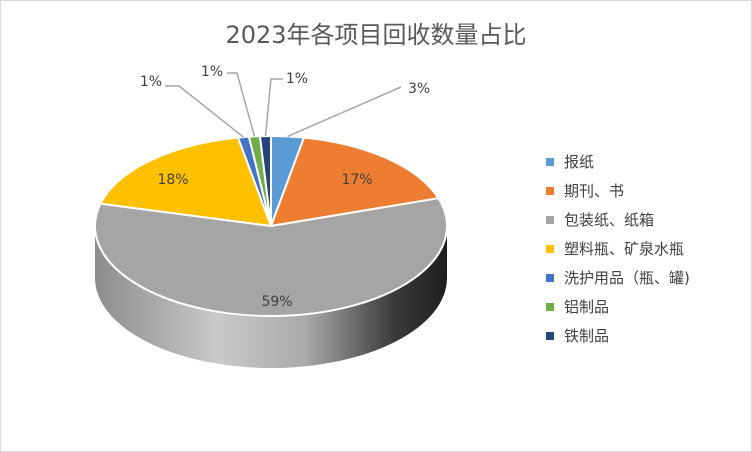 Image resolution: width=752 pixels, height=452 pixels. Describe the element at coordinates (172, 180) in the screenshot. I see `data-label: 18%` at that location.